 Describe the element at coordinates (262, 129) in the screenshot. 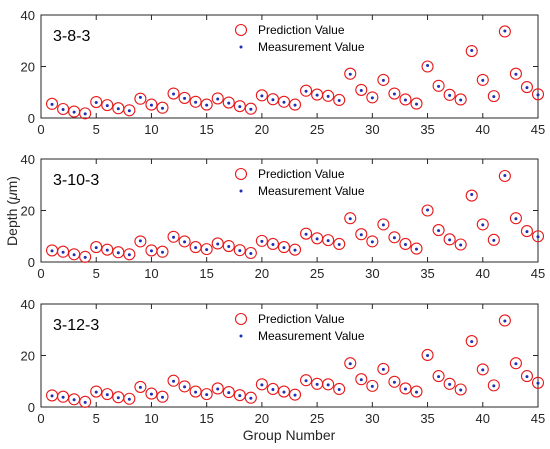

I see `x-tick-label: 20` at that location.